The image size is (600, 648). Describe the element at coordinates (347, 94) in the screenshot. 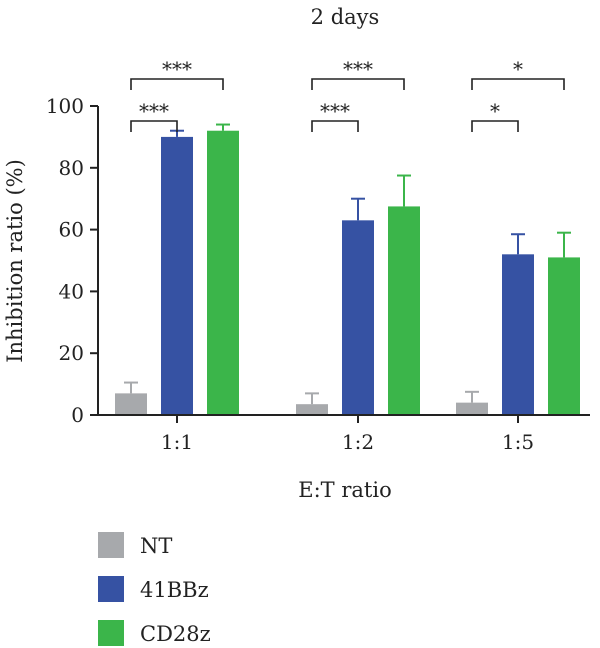

I see `significance-layer: **************` at that location.